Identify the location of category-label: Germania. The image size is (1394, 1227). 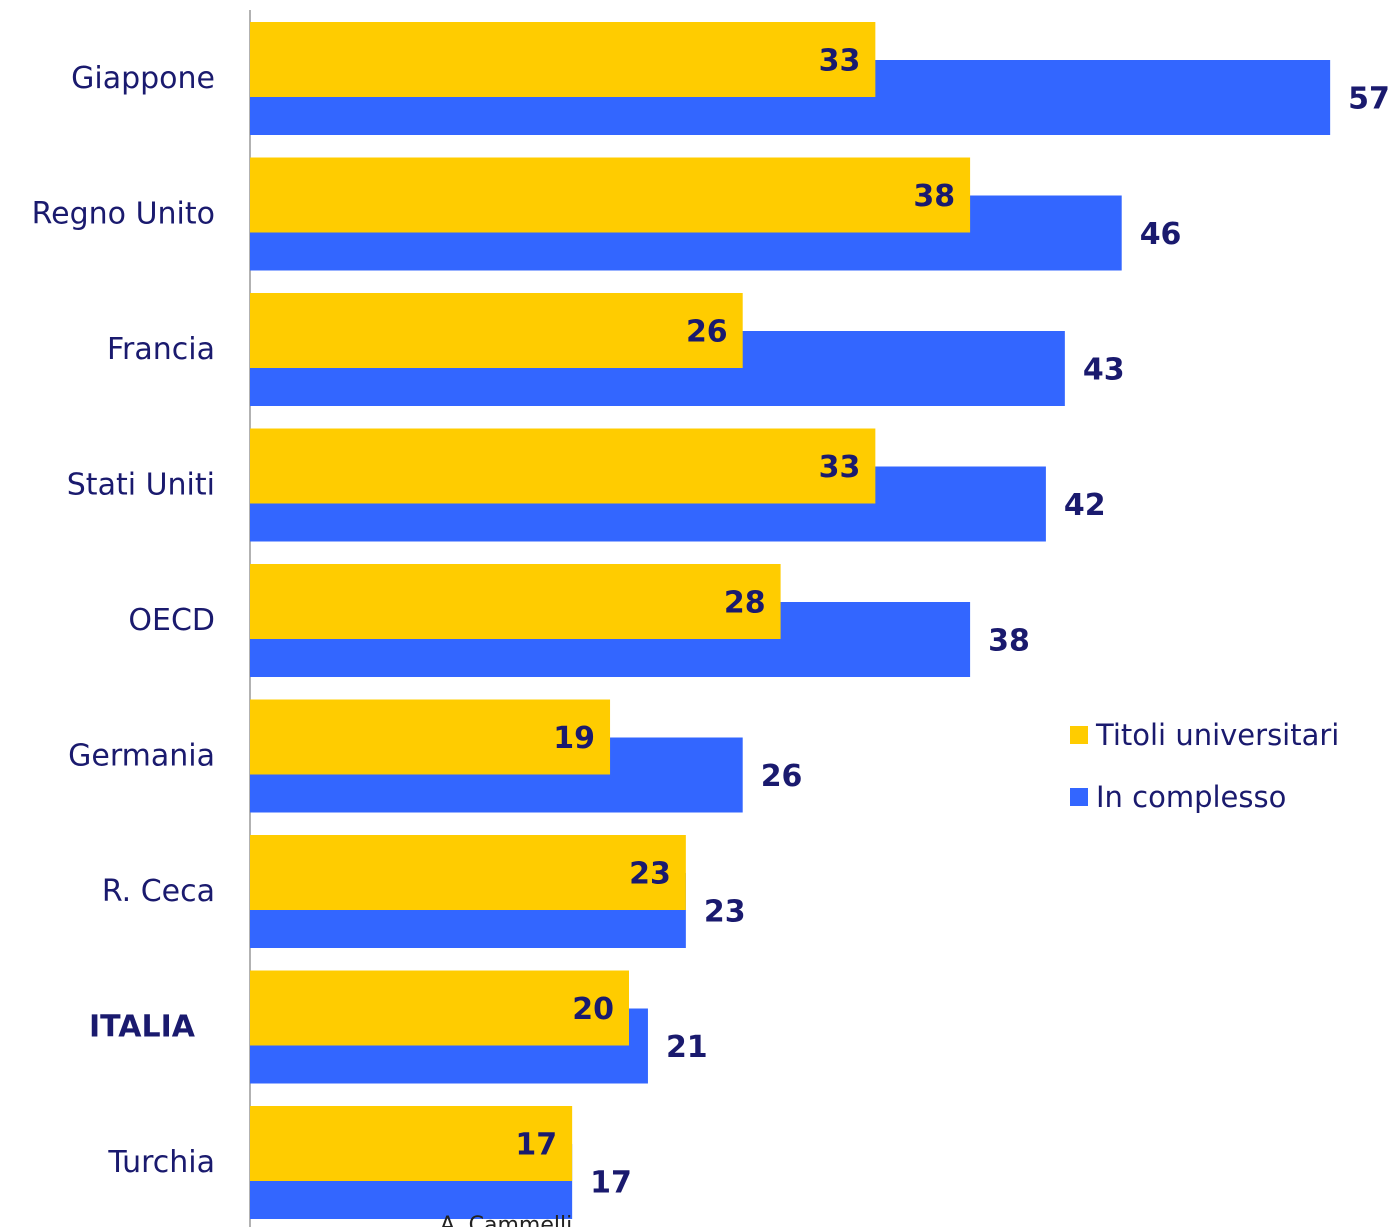
(141, 756).